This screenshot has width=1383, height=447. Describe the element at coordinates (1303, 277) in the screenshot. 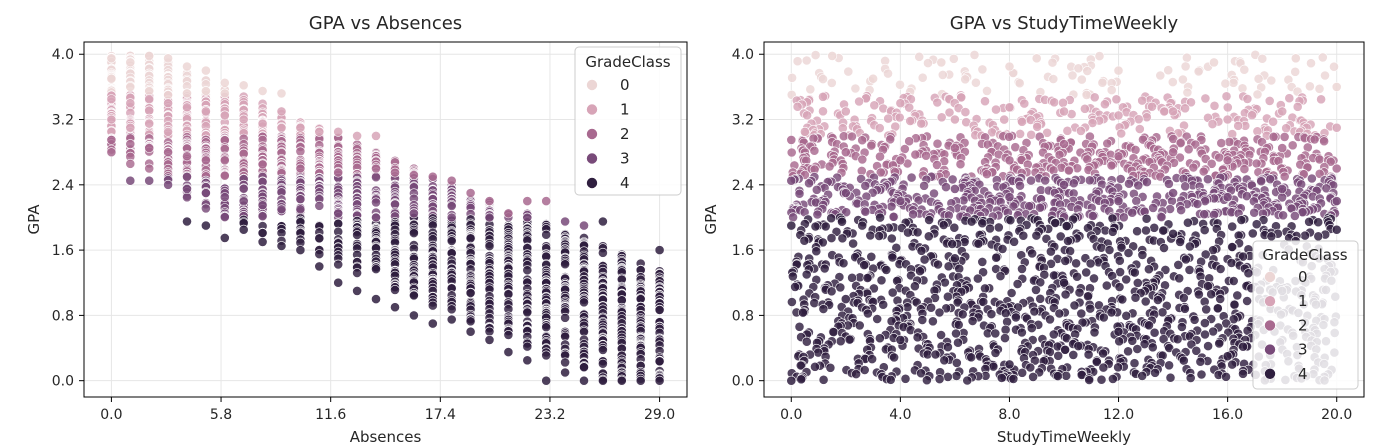

I see `legend-label-0: 0` at that location.